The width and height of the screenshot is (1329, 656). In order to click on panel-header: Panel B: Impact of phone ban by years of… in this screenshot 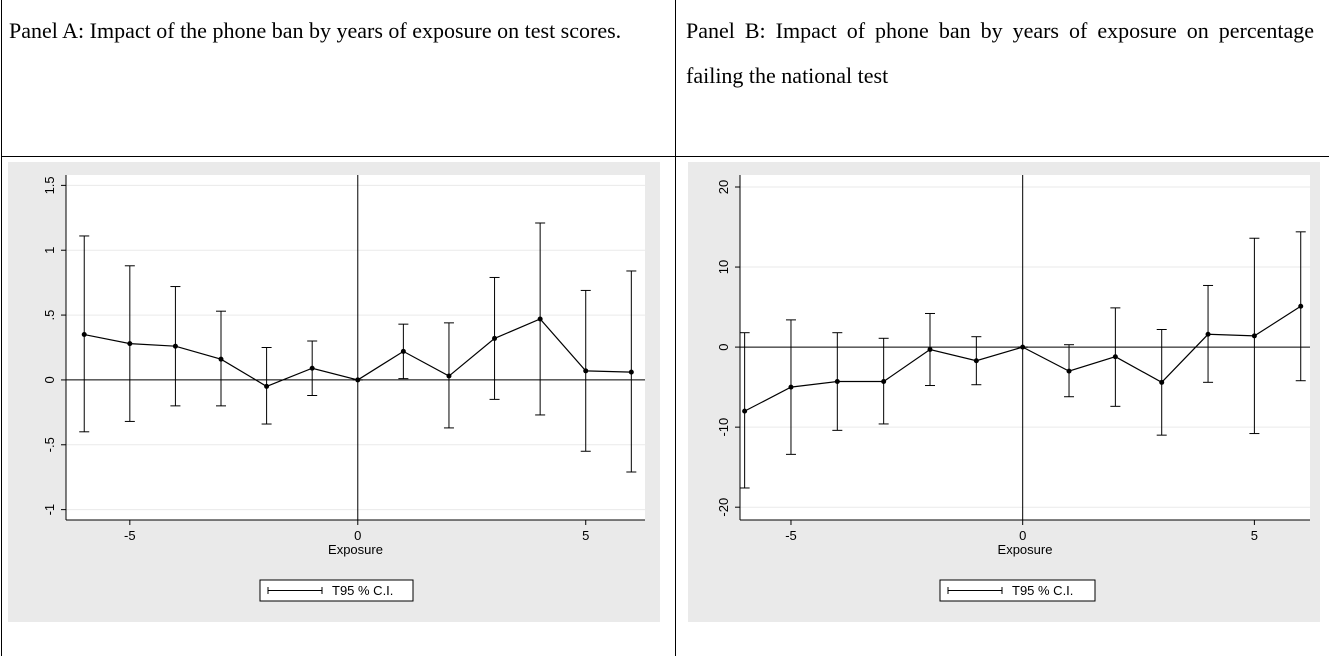, I will do `click(1000, 53)`.